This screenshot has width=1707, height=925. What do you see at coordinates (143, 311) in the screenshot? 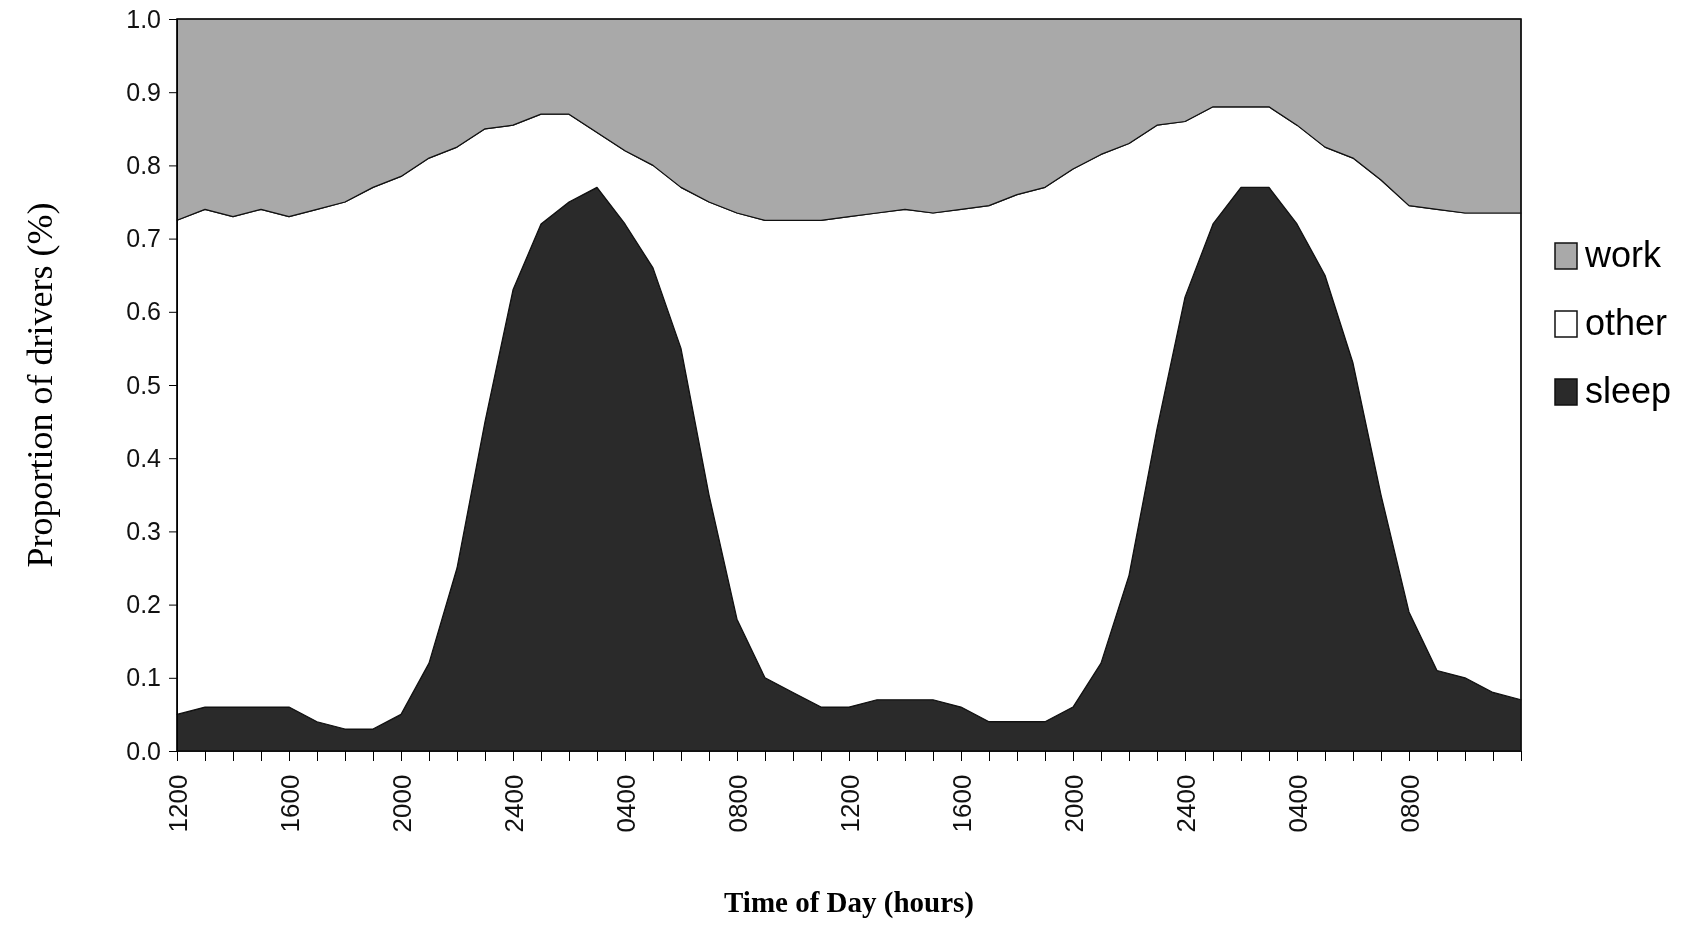
I see `y-tick-label: 0.6` at bounding box center [143, 311].